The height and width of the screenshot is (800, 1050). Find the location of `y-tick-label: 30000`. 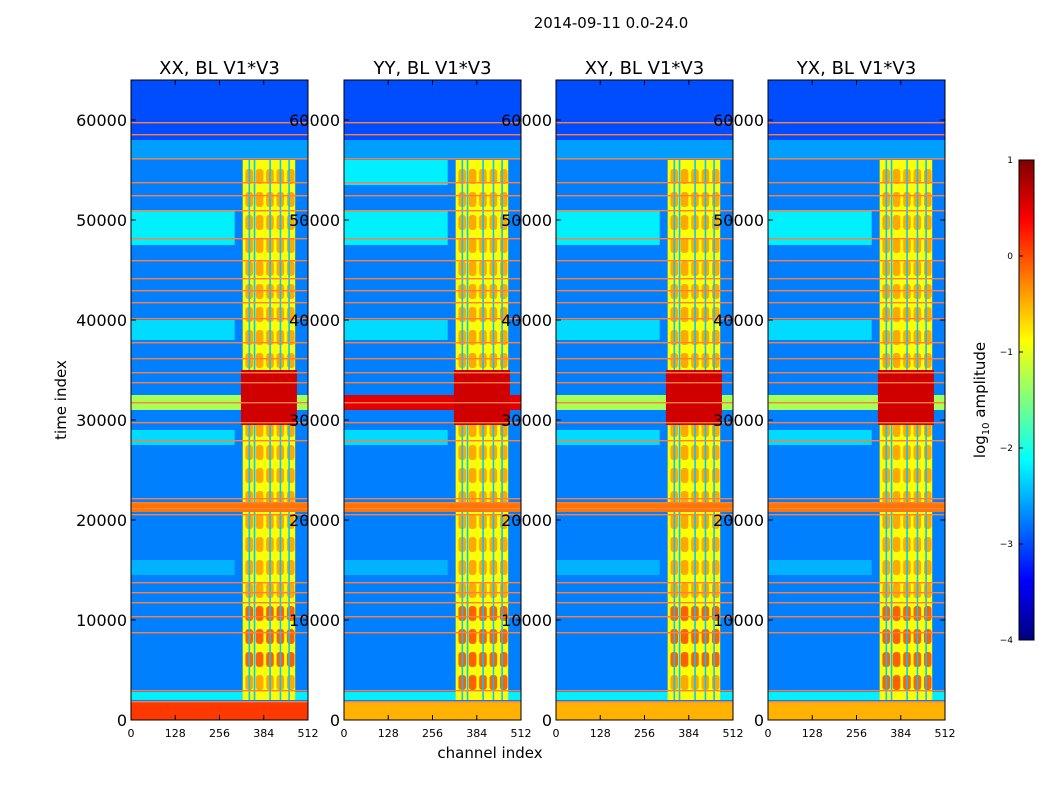

y-tick-label: 30000 is located at coordinates (738, 420).